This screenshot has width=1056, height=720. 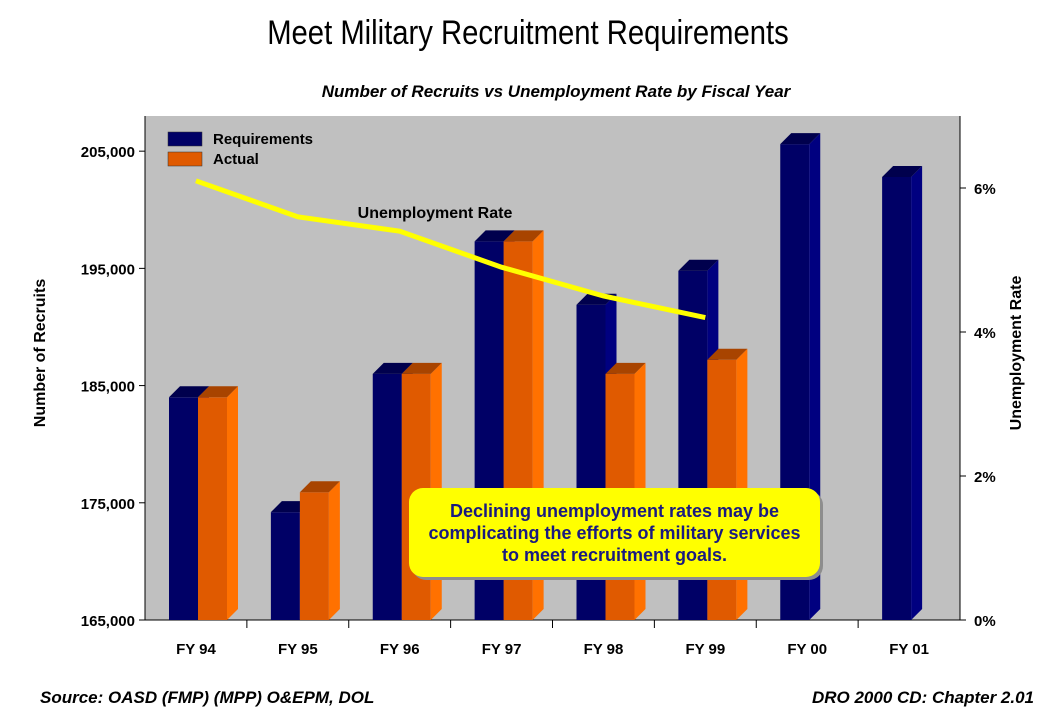 What do you see at coordinates (1016, 353) in the screenshot?
I see `y2-axis-label: Unemployment Rate` at bounding box center [1016, 353].